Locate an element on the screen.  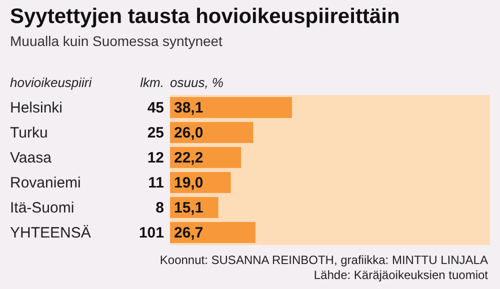
data-label: 22,2 is located at coordinates (189, 158).